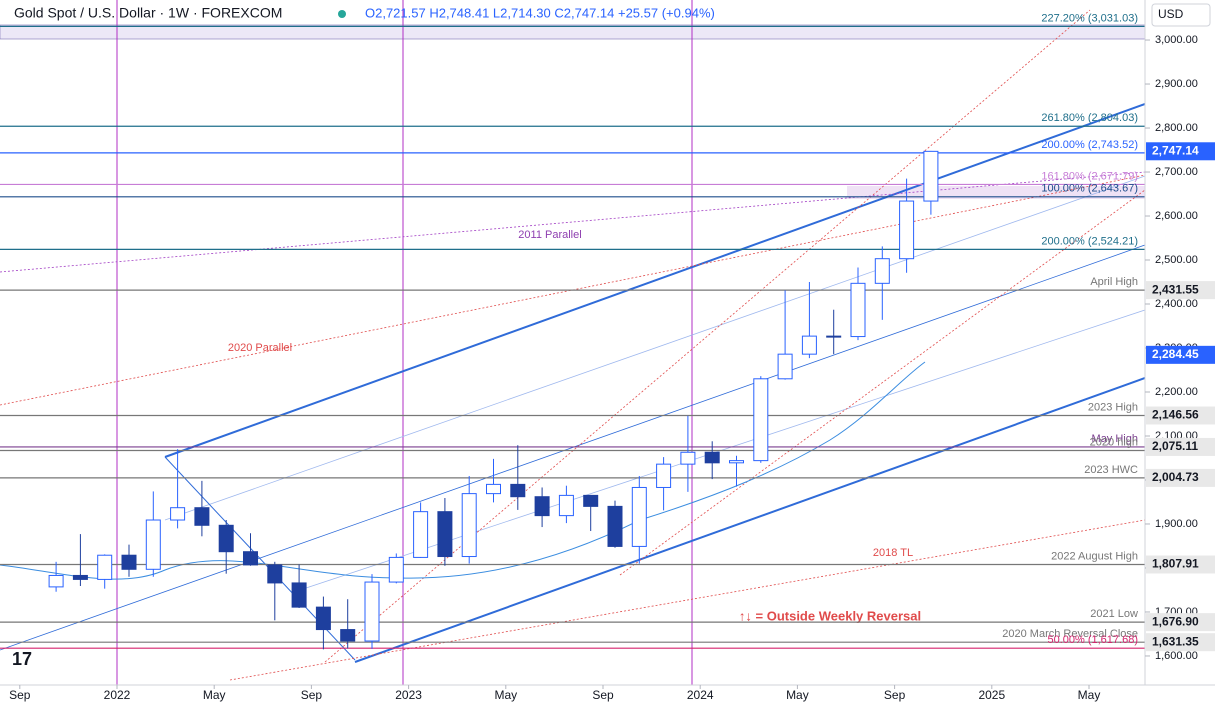 This screenshot has width=1215, height=705. I want to click on fib-zone, so click(996, 192).